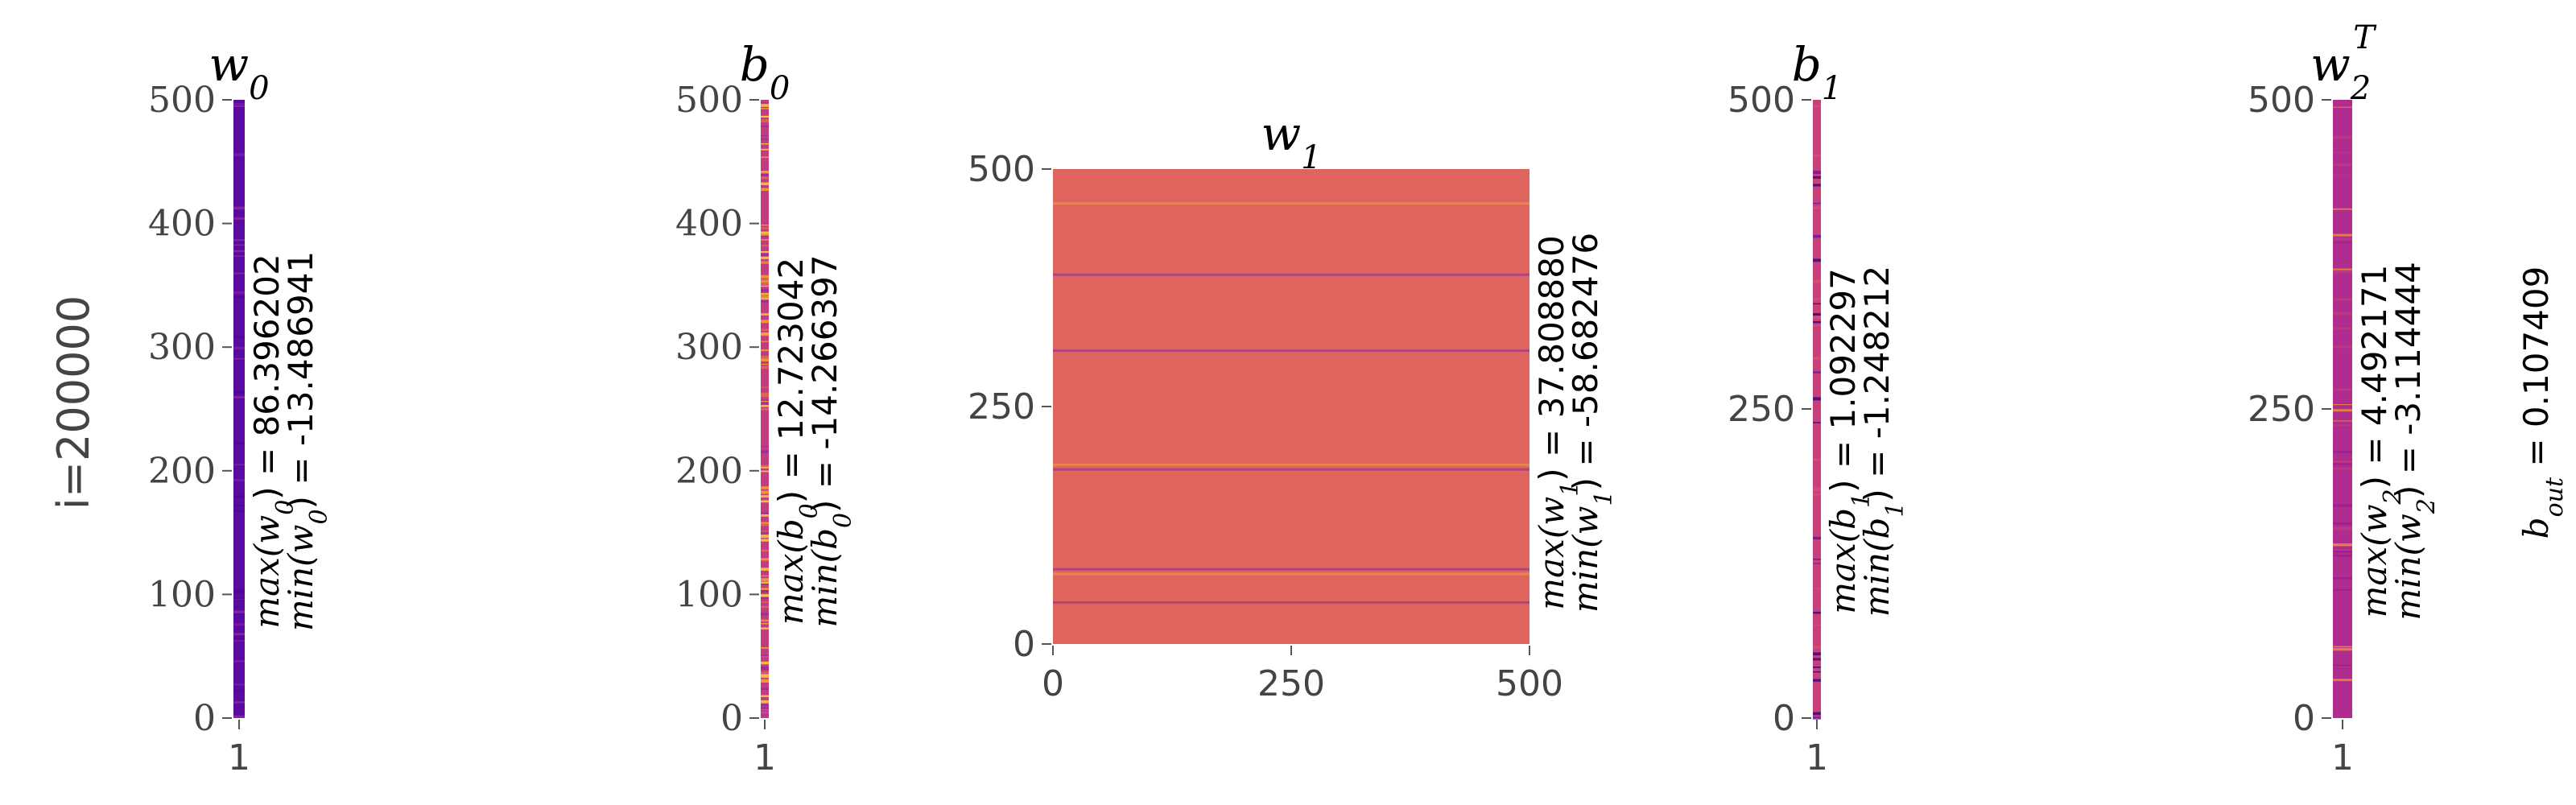 Image resolution: width=2576 pixels, height=805 pixels. What do you see at coordinates (1585, 362) in the screenshot?
I see `annot-value: ) = -58.682476` at bounding box center [1585, 362].